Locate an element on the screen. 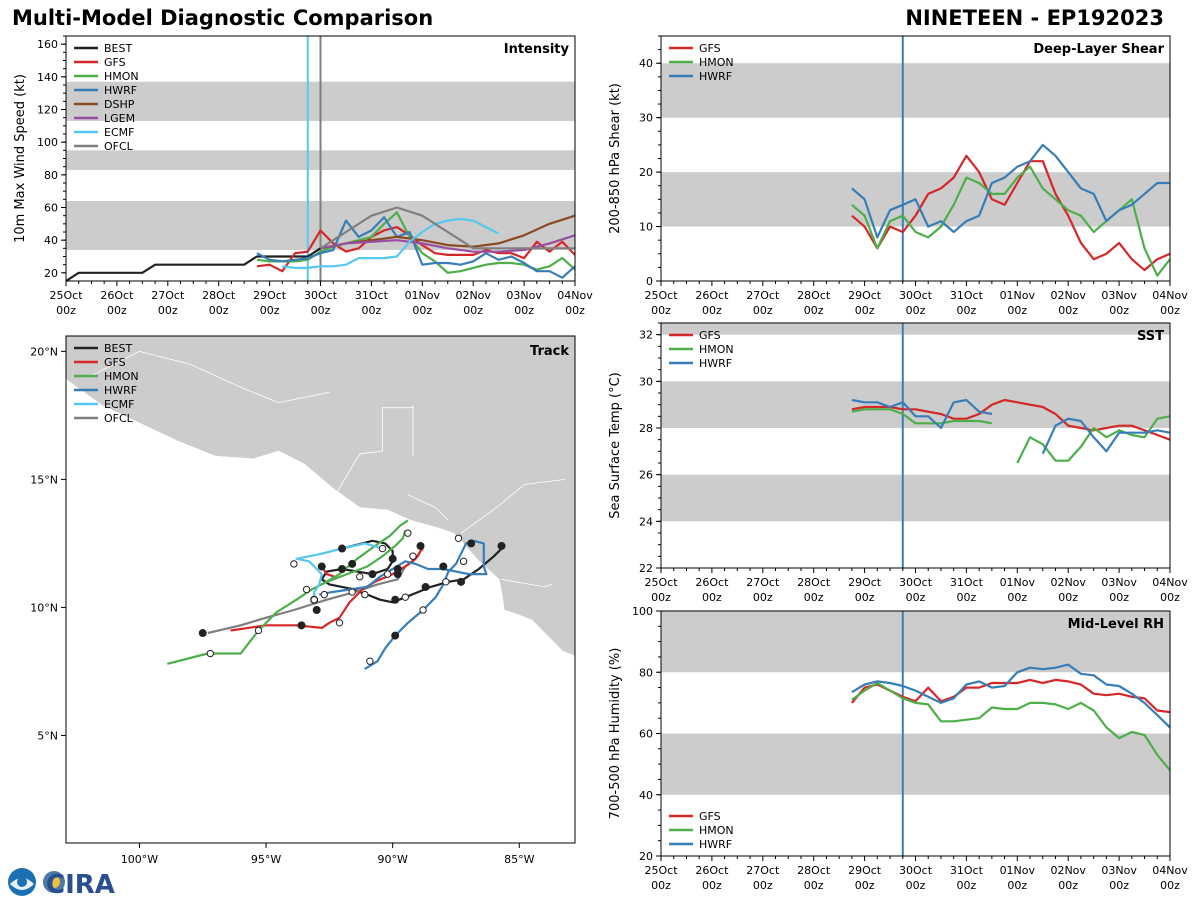  legend-label-hmon: HMON is located at coordinates (121, 376).